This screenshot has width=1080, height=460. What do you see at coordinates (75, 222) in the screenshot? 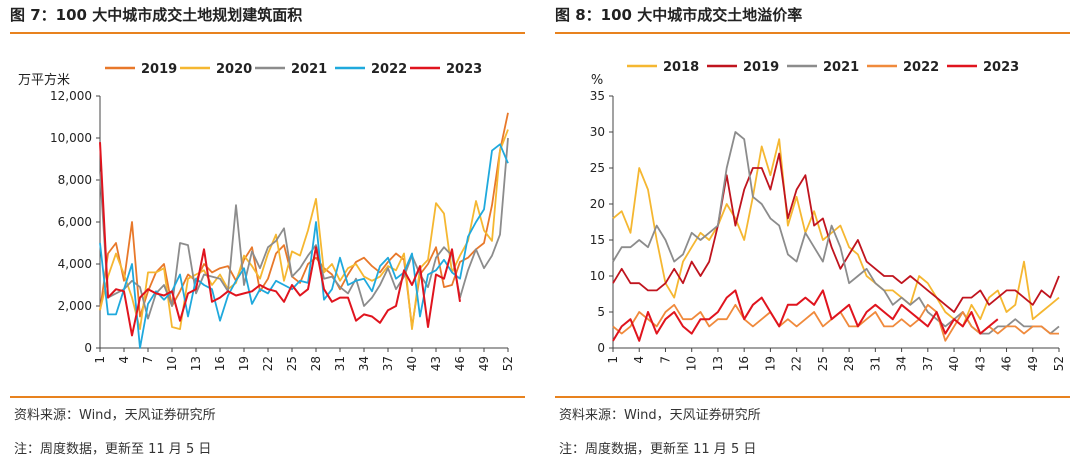
I see `y-tick-label: 6,000` at bounding box center [75, 222].